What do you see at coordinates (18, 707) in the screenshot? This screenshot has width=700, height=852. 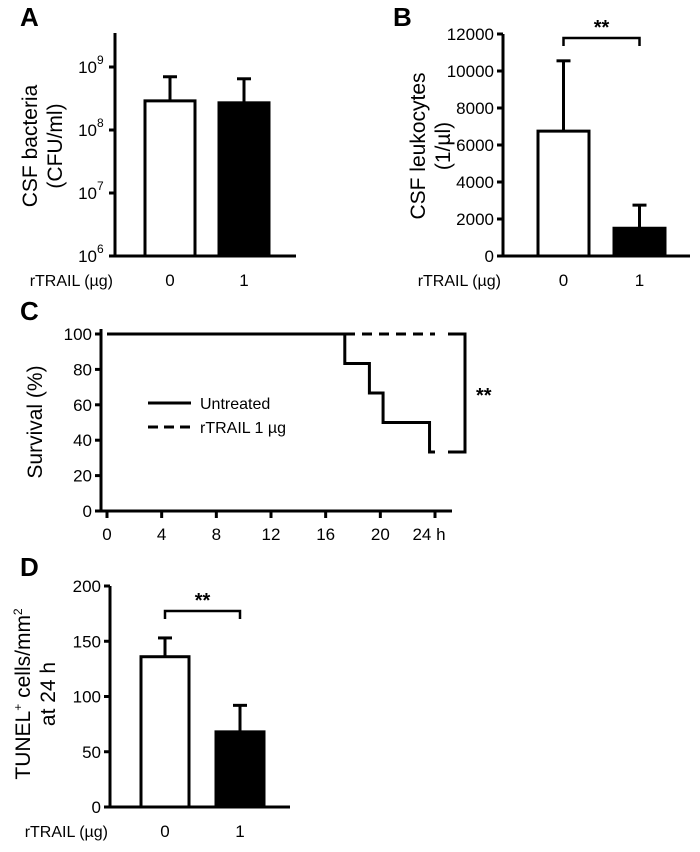 I see `y-axis-label-sup: +` at bounding box center [18, 707].